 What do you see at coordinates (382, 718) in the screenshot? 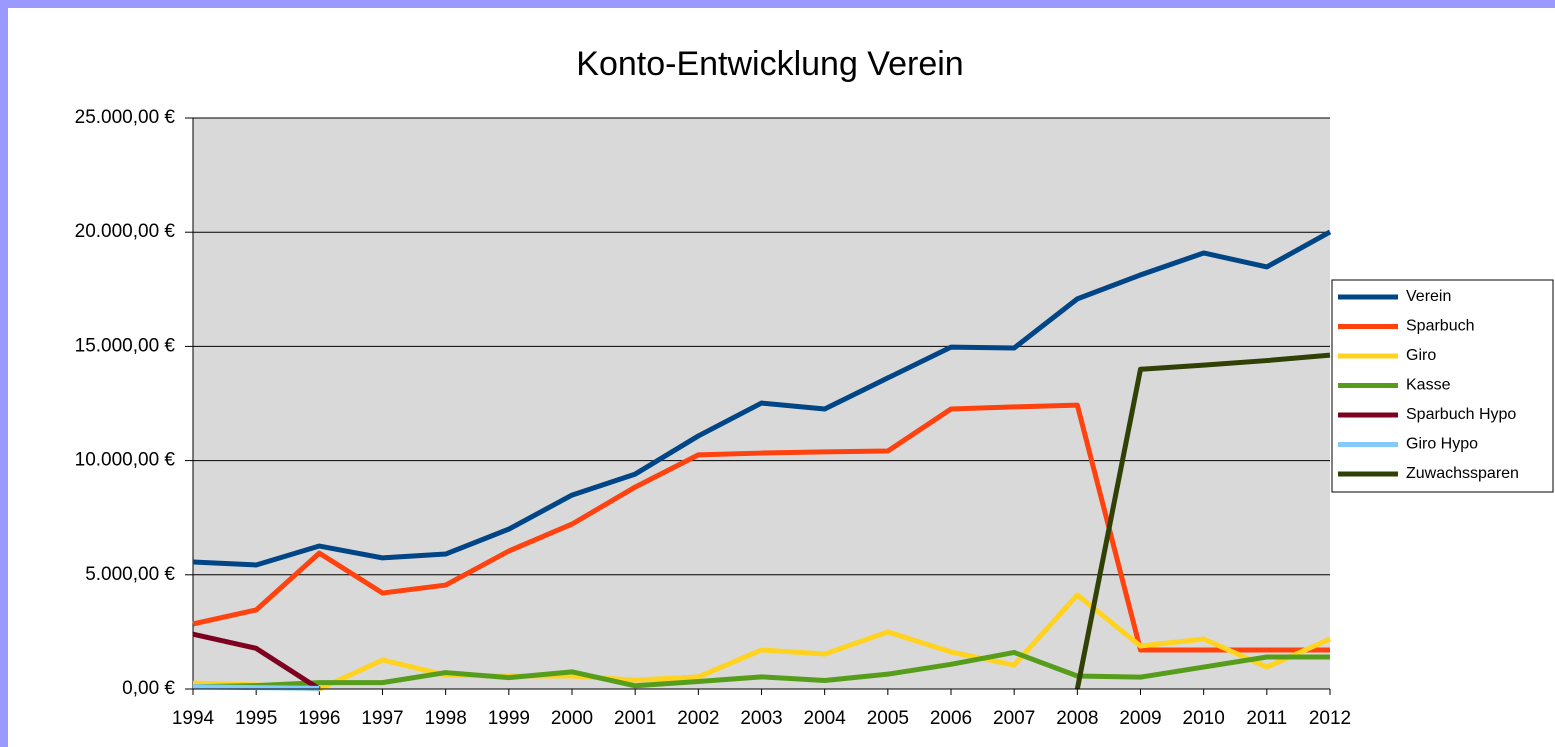
I see `x-tick-label: 1997` at bounding box center [382, 718].